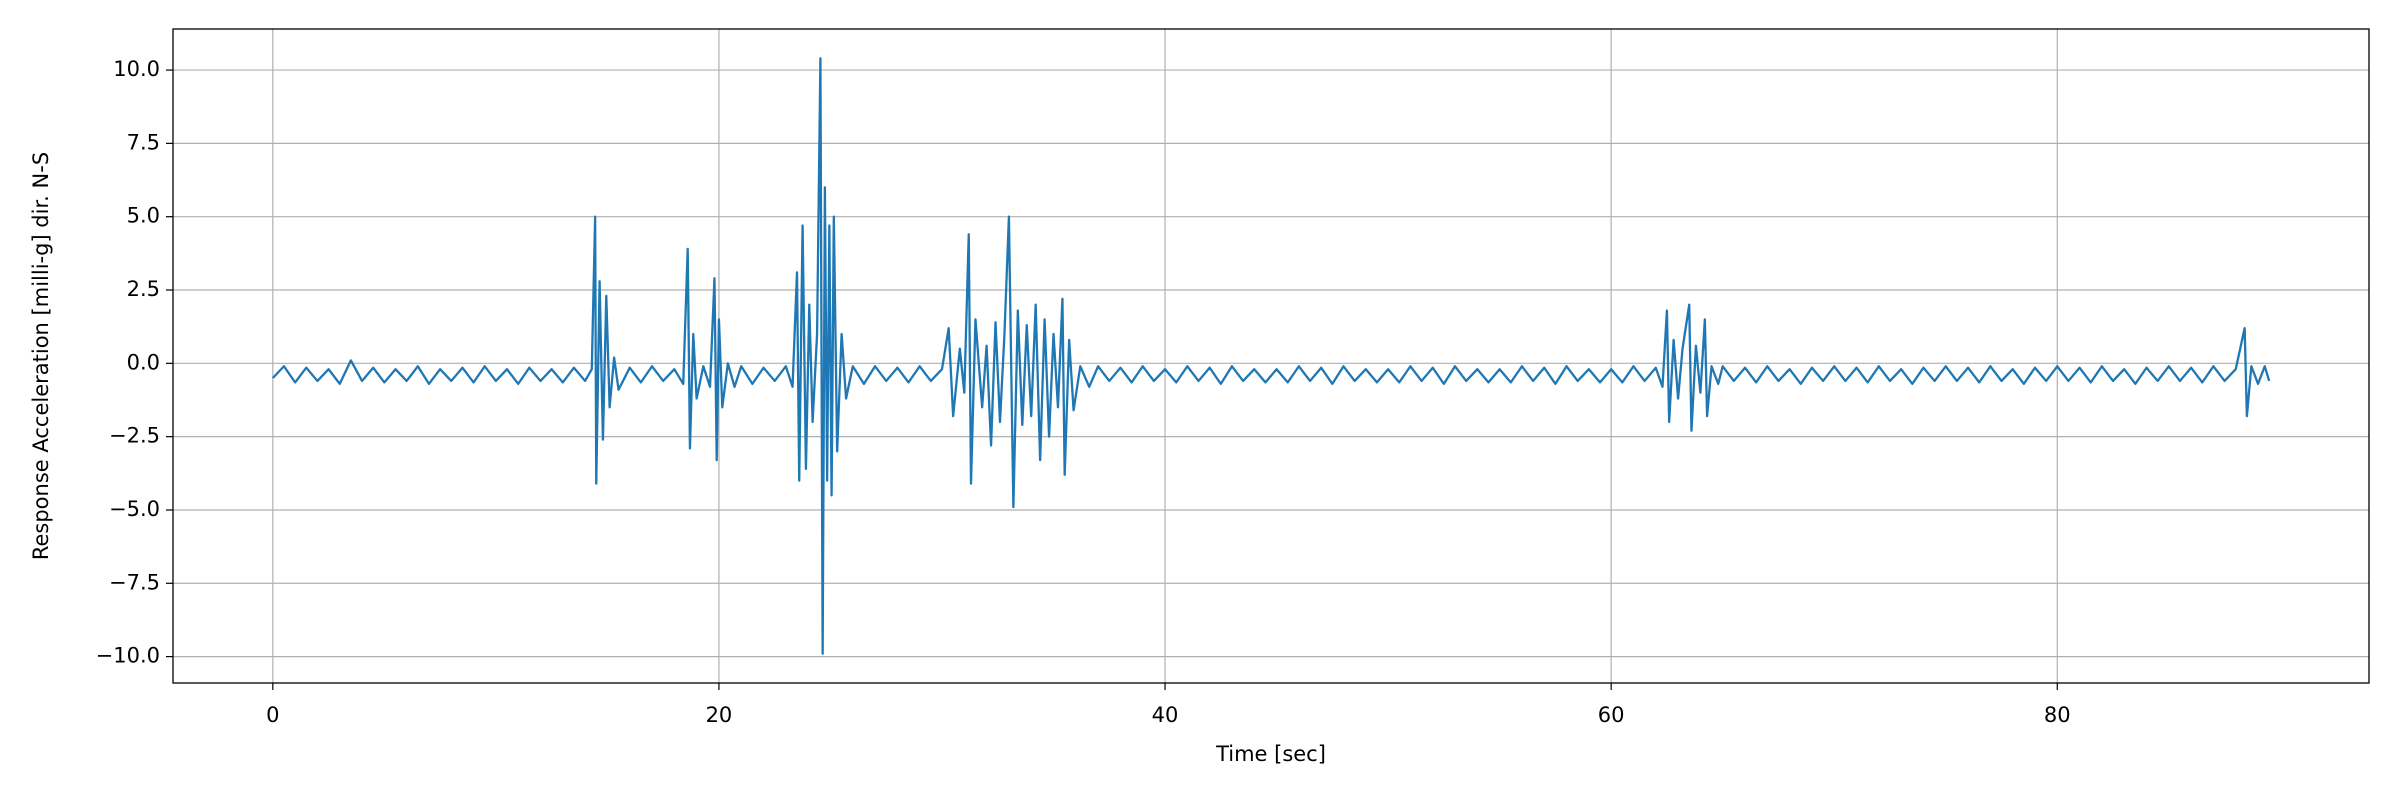  I want to click on x-axis-label: Time [sec], so click(1270, 754).